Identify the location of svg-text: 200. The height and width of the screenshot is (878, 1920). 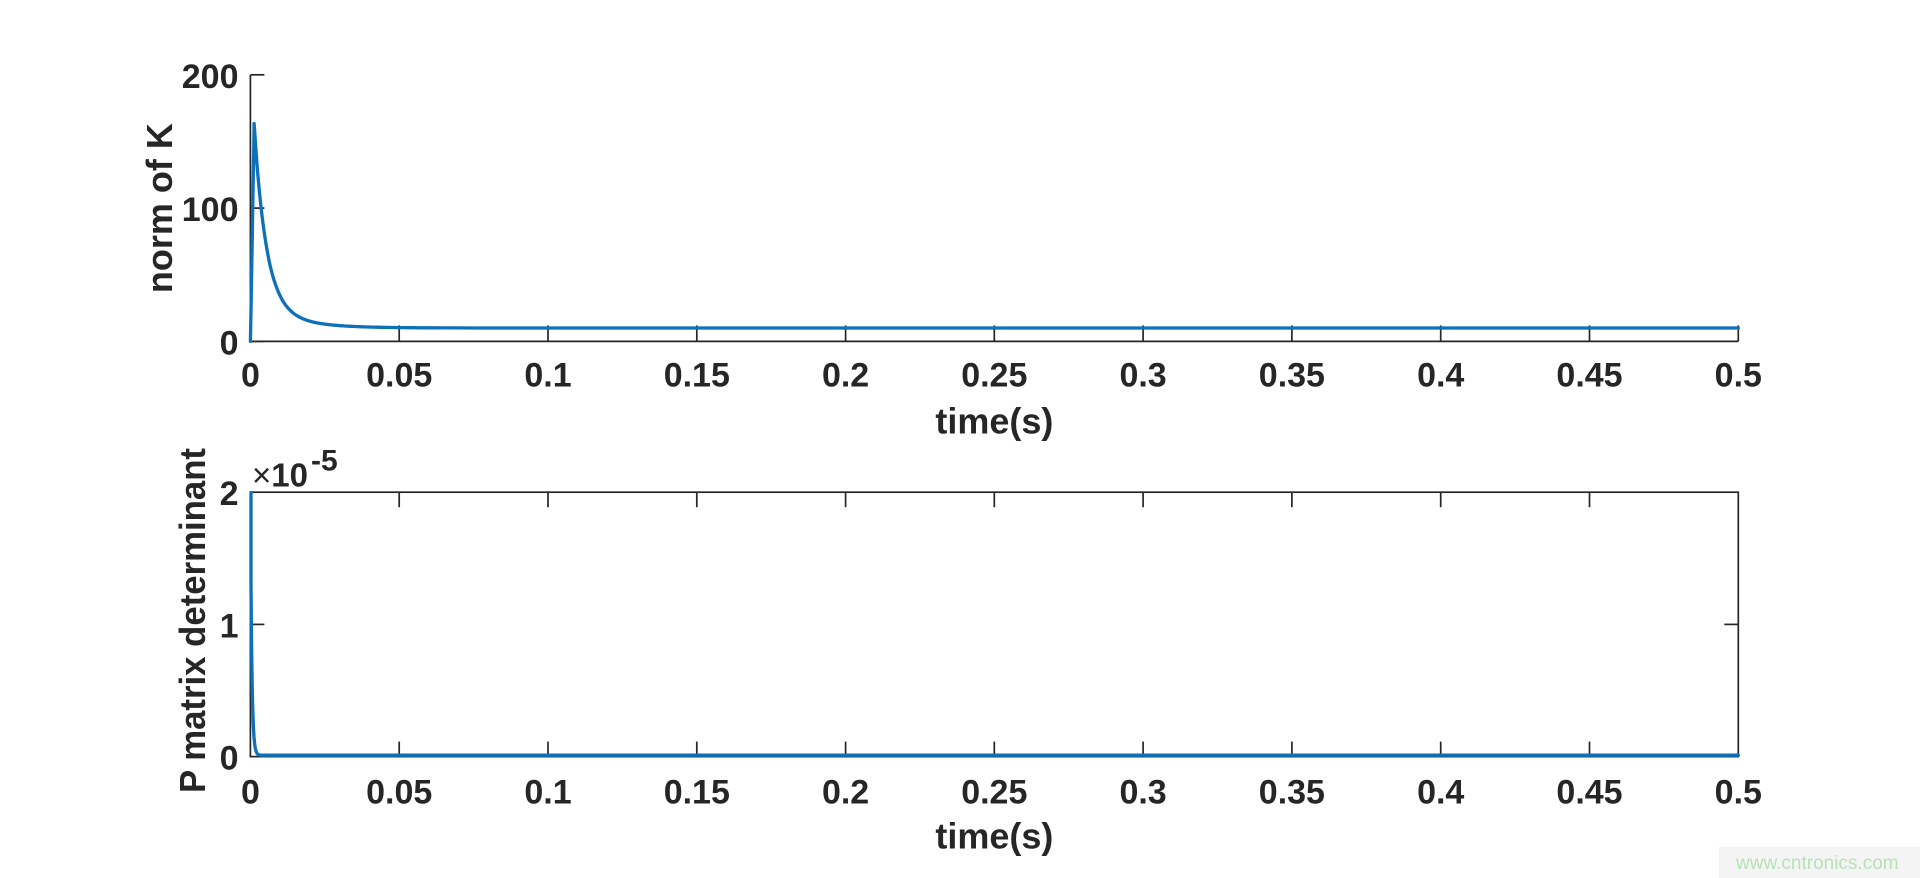
(210, 77).